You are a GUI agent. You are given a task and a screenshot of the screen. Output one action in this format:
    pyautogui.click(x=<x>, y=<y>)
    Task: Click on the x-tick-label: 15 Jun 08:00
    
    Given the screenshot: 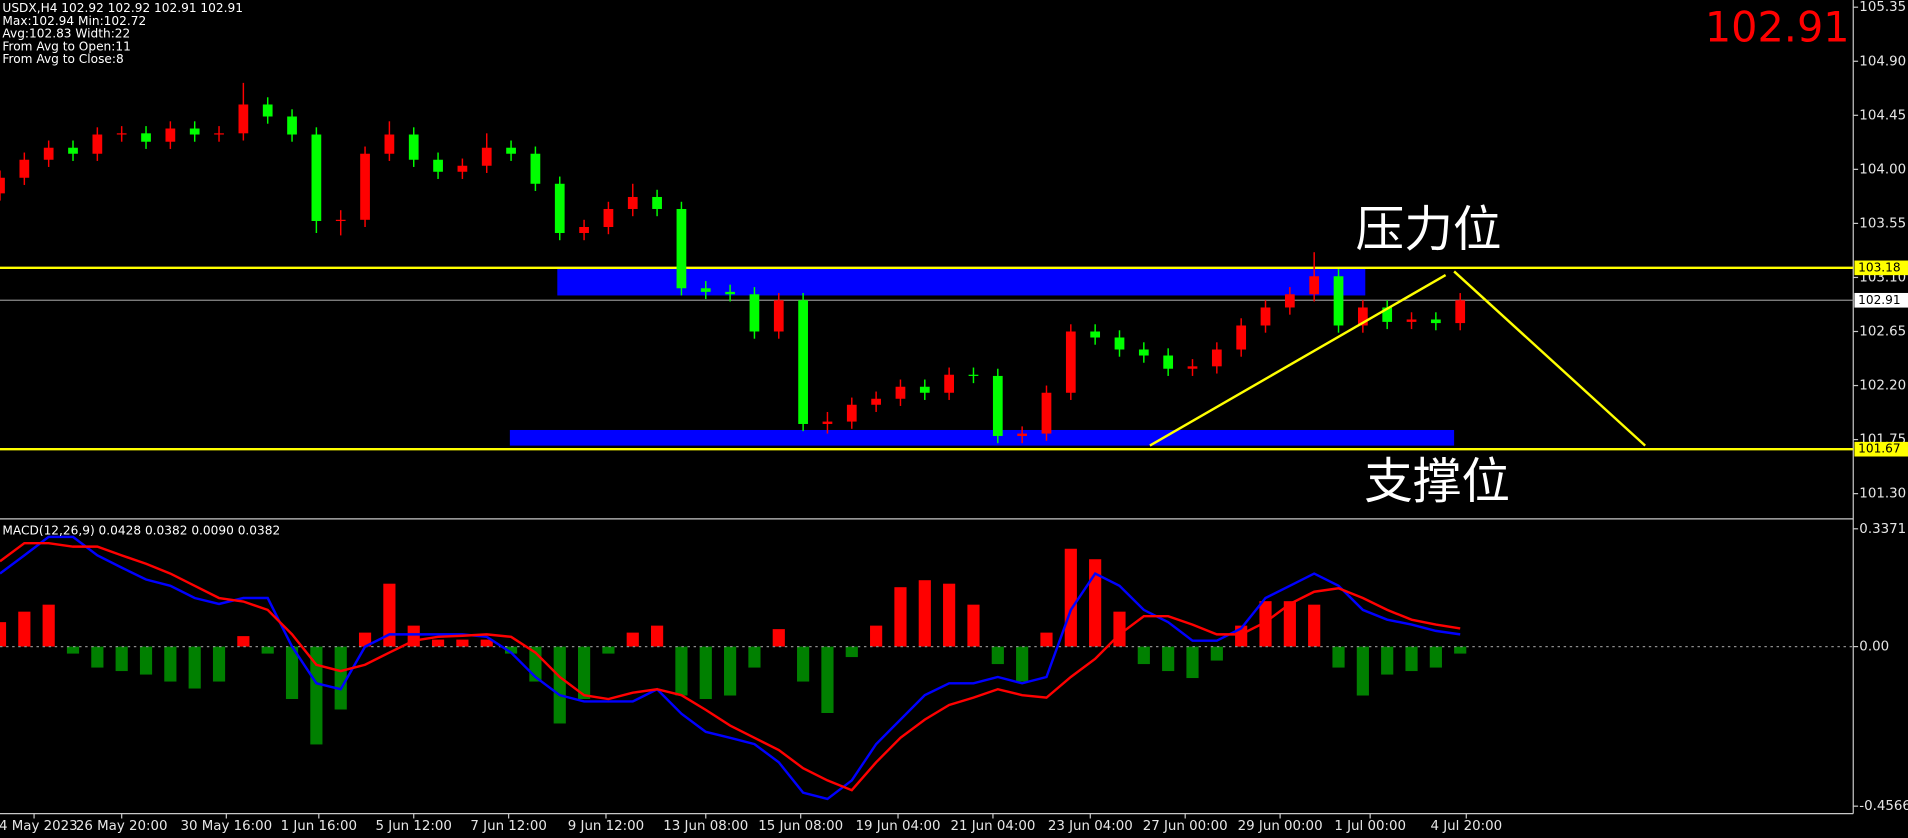 What is the action you would take?
    pyautogui.click(x=800, y=826)
    